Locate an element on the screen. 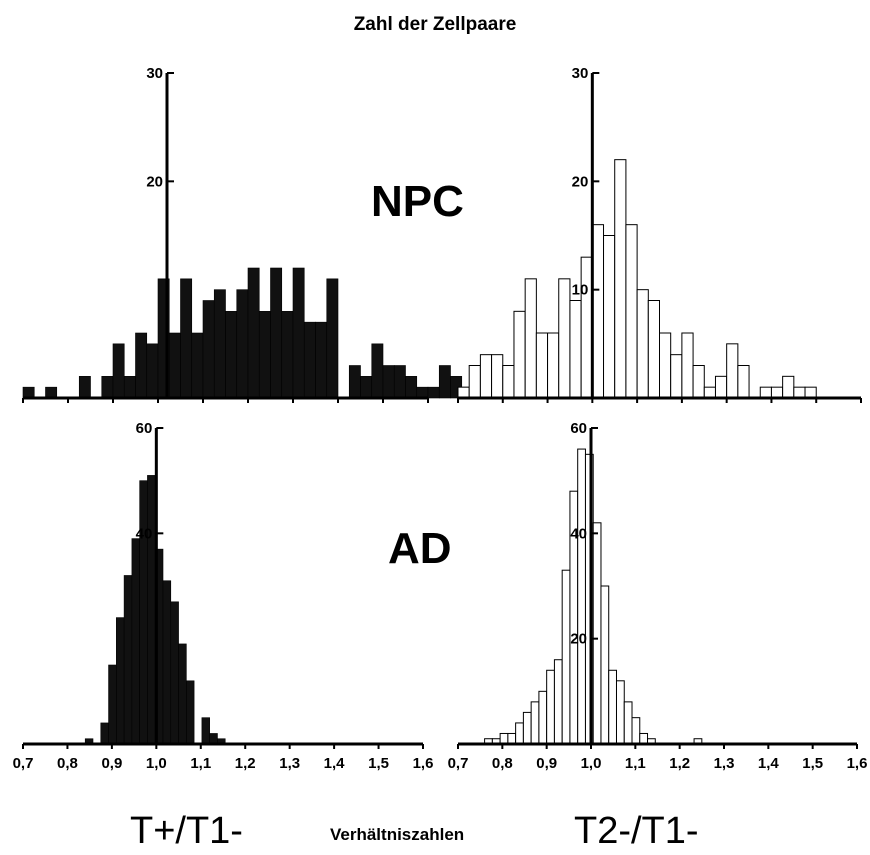 The height and width of the screenshot is (855, 870). x-tick-label: 1,2 is located at coordinates (245, 763).